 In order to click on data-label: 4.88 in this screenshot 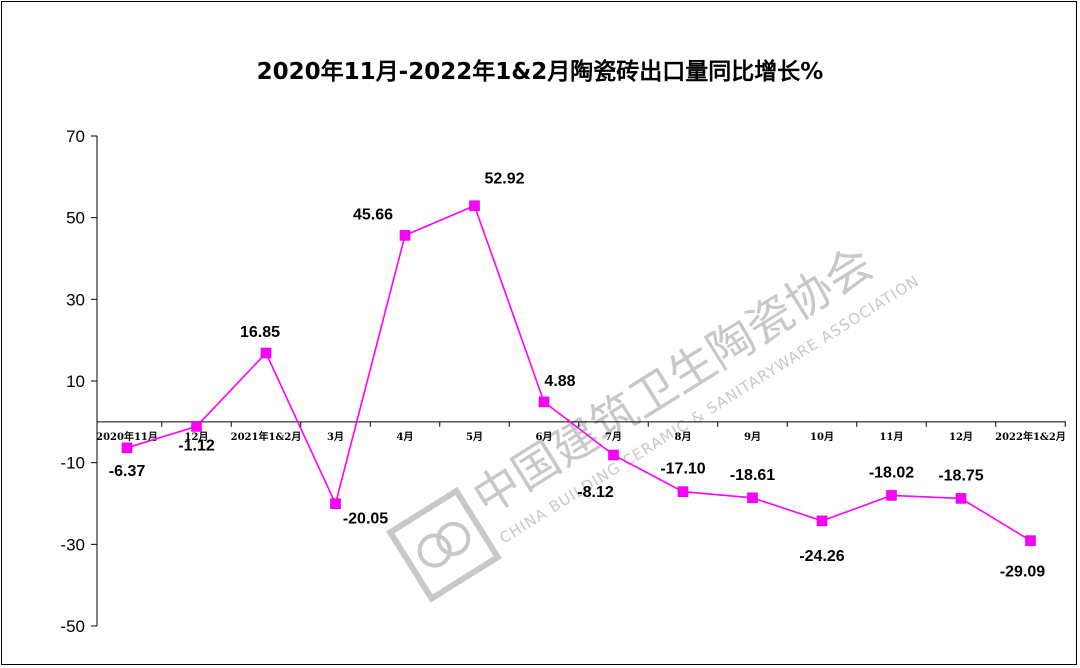, I will do `click(559, 381)`.